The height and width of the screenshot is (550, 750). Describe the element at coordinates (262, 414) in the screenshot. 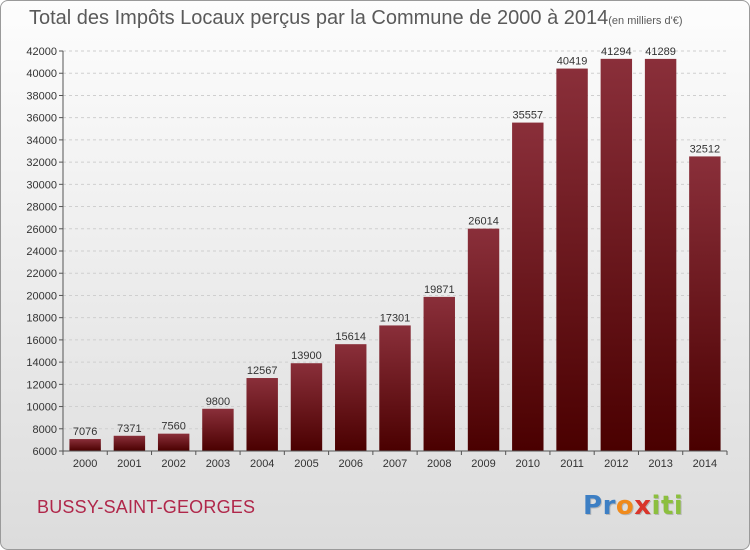

I see `bar-2004` at that location.